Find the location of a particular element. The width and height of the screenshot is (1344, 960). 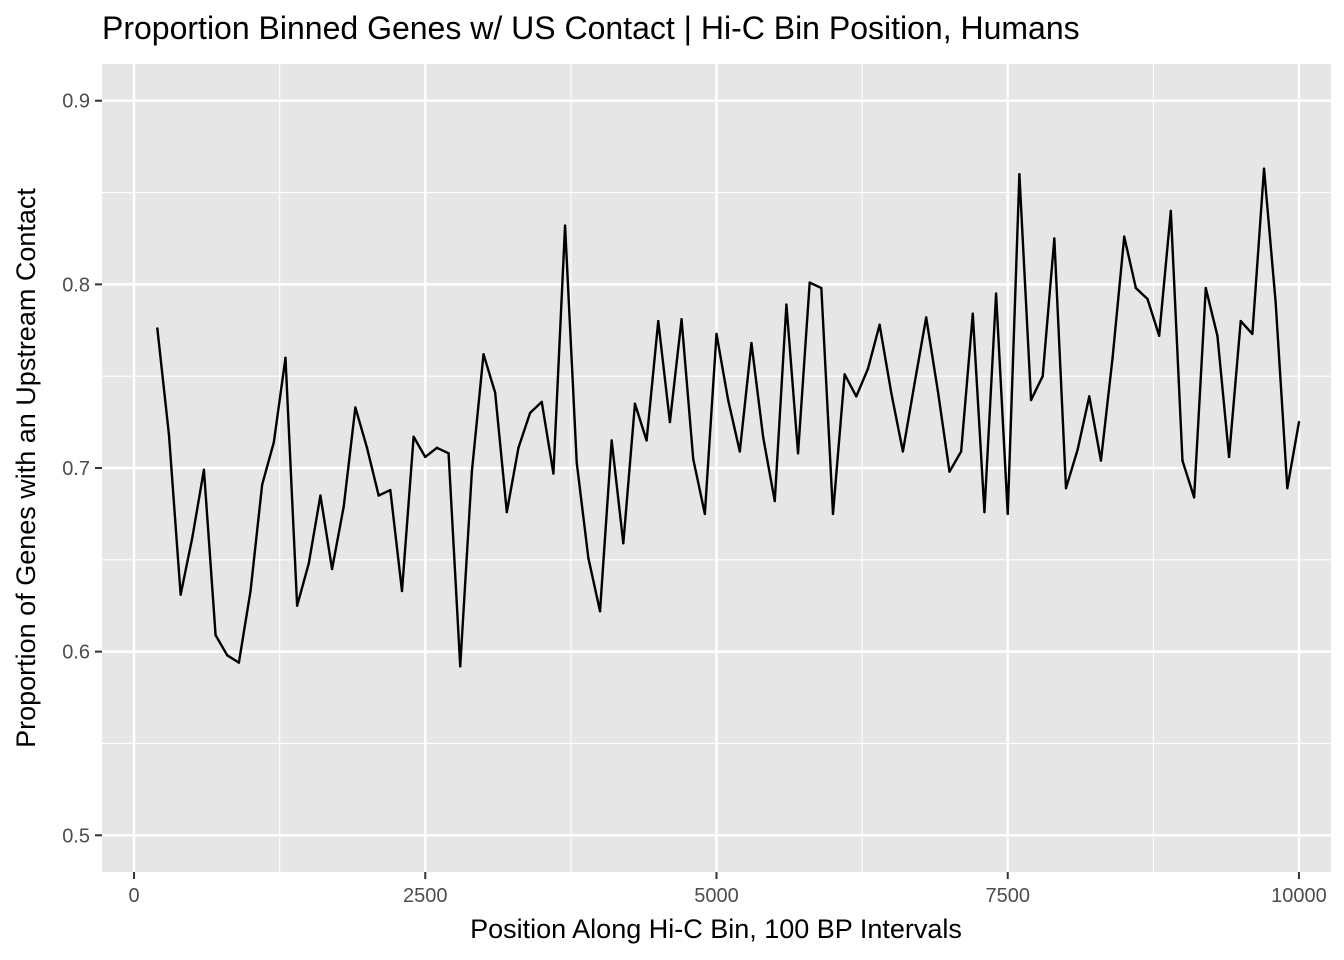

y-tick-label: 0.9 is located at coordinates (76, 102).